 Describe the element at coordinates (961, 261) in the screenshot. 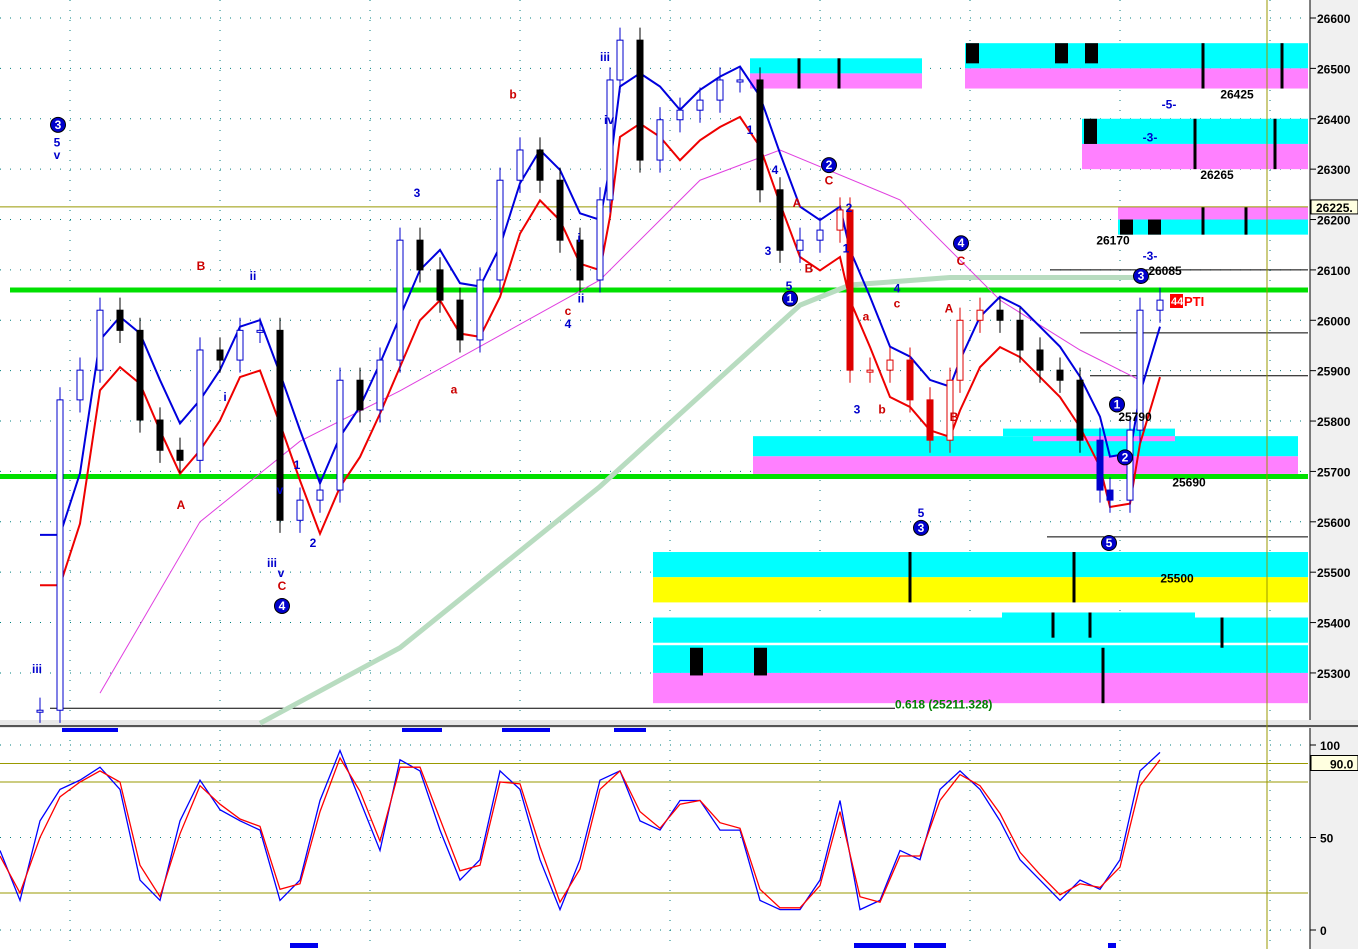

I see `wave-label: C` at that location.